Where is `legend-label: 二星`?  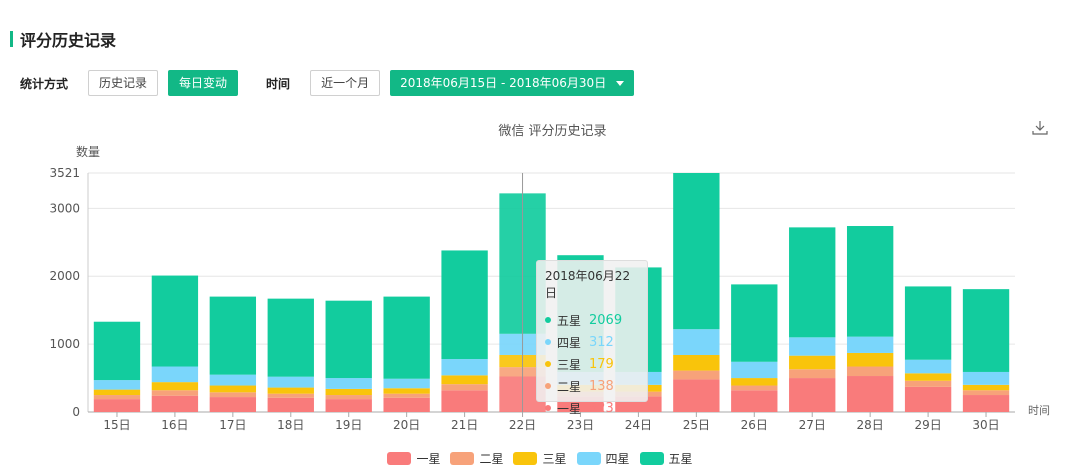
legend-label: 二星 is located at coordinates (491, 459).